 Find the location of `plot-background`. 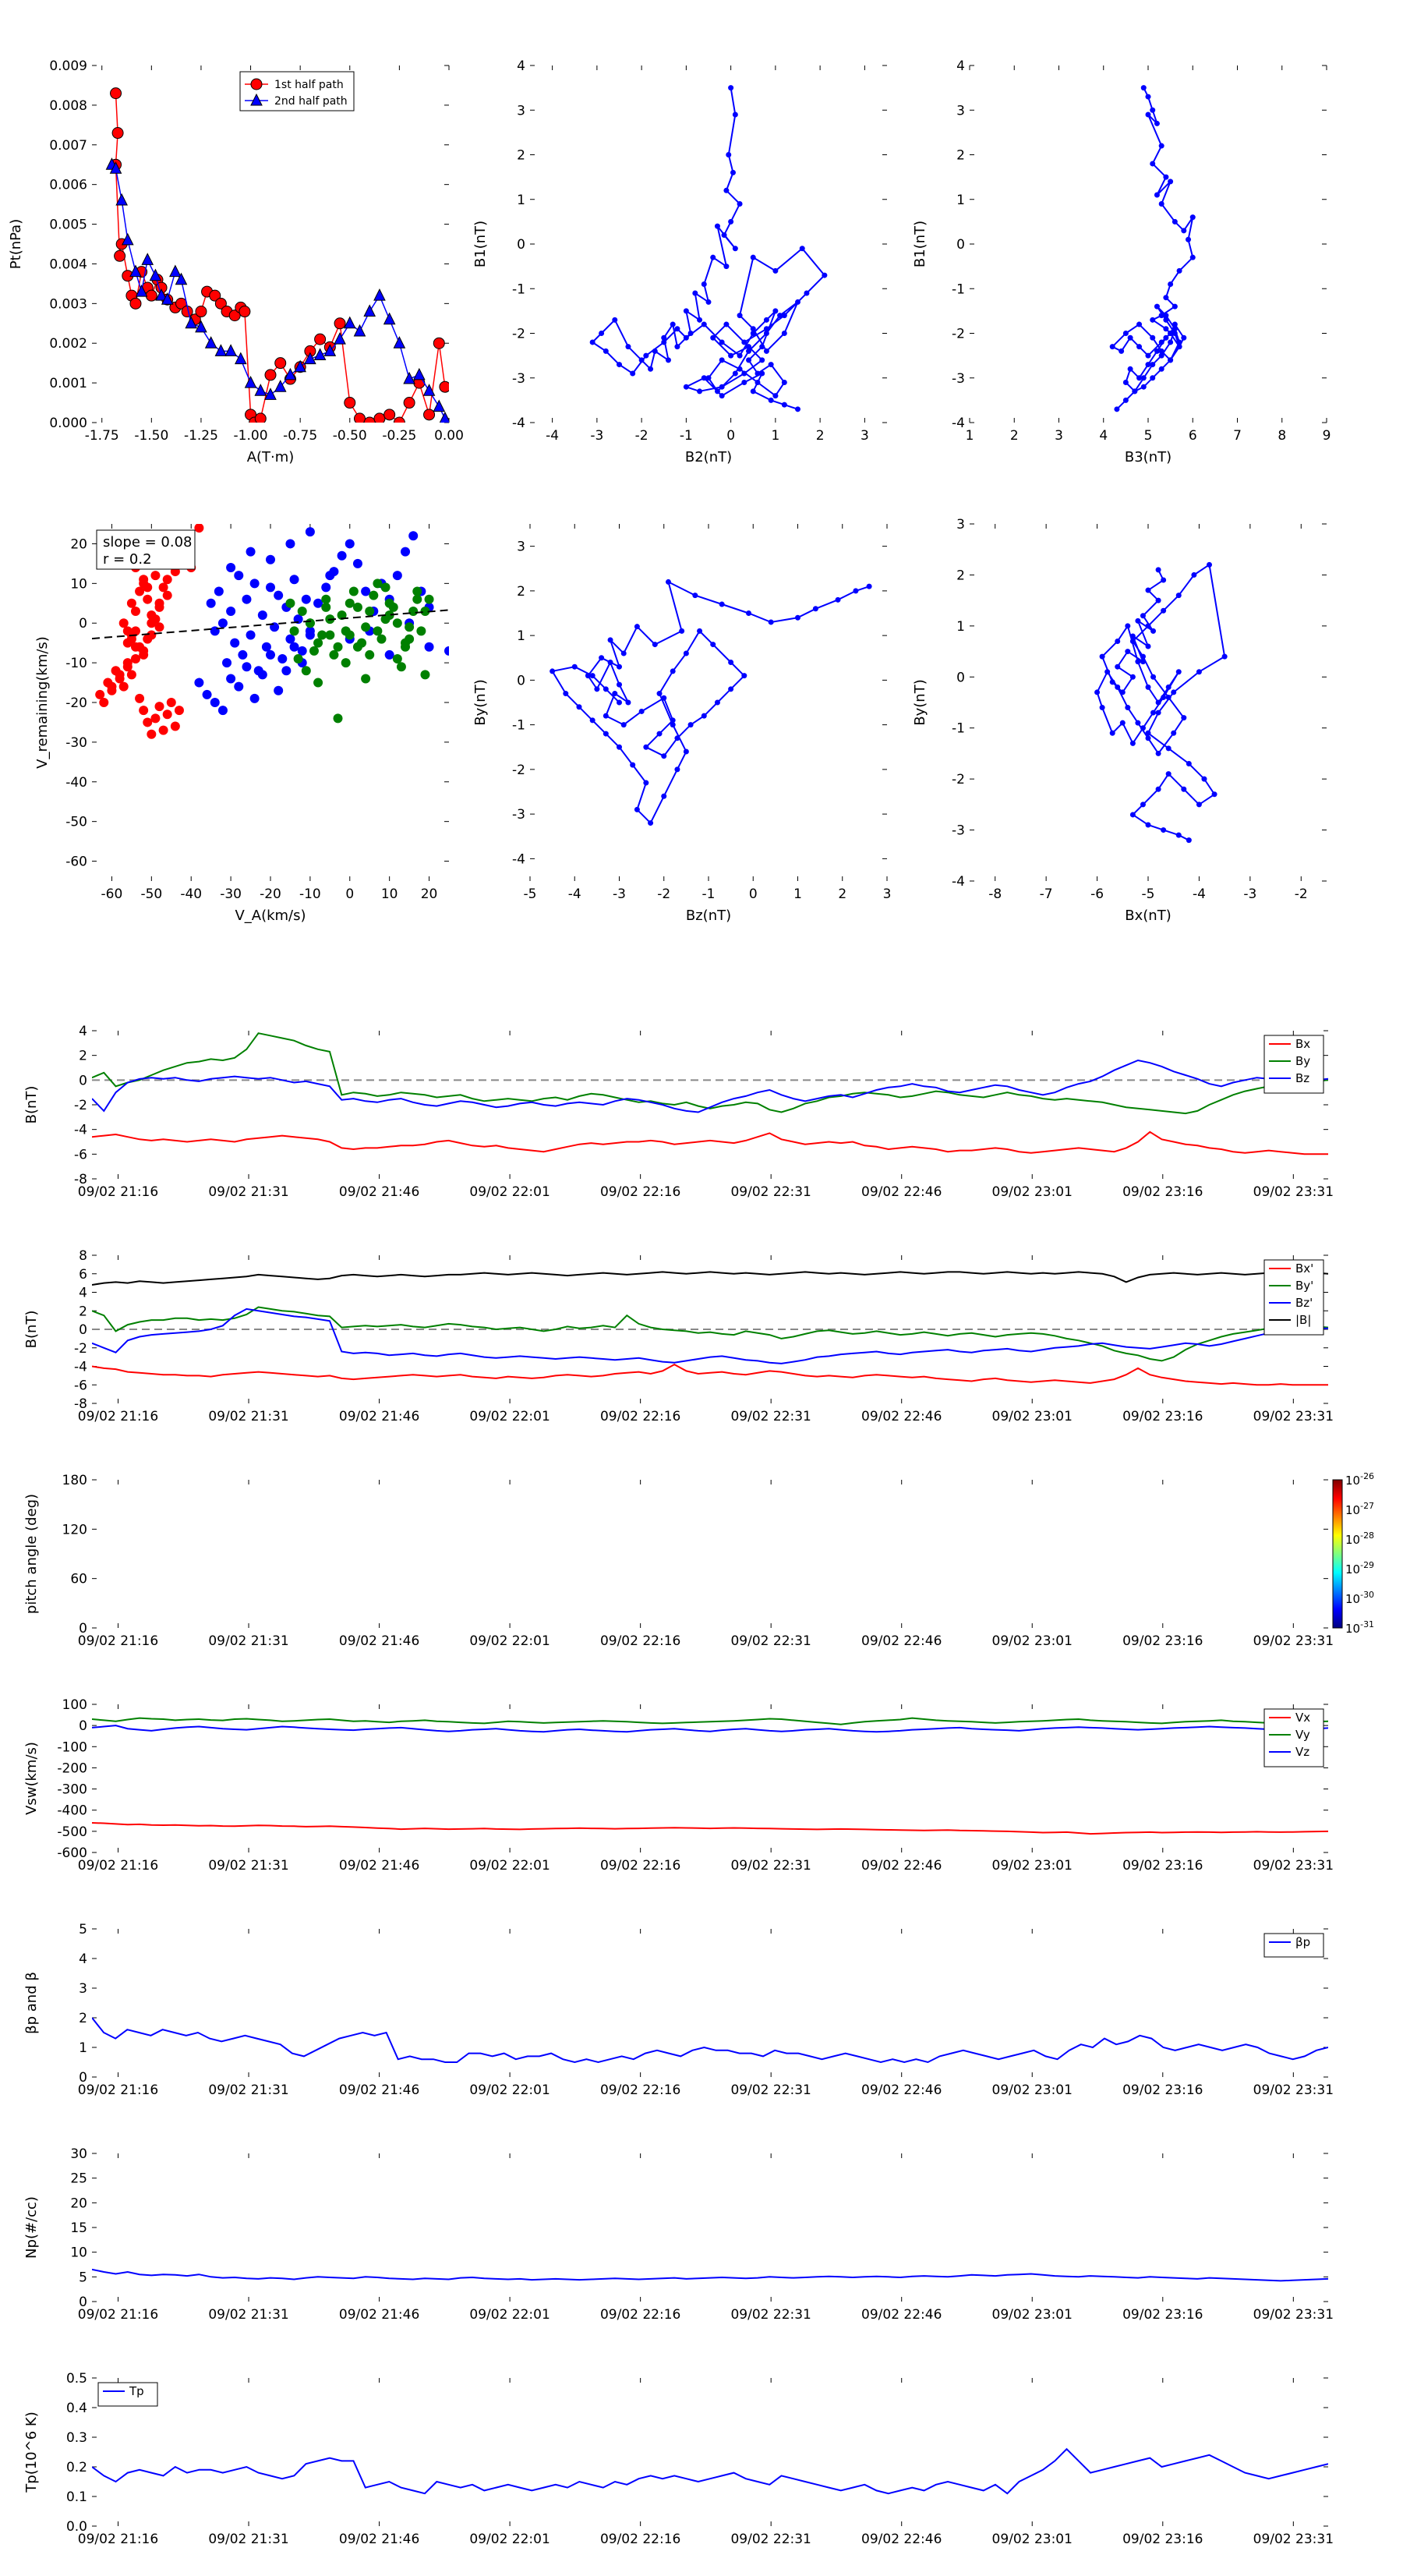

plot-background is located at coordinates (708, 702).